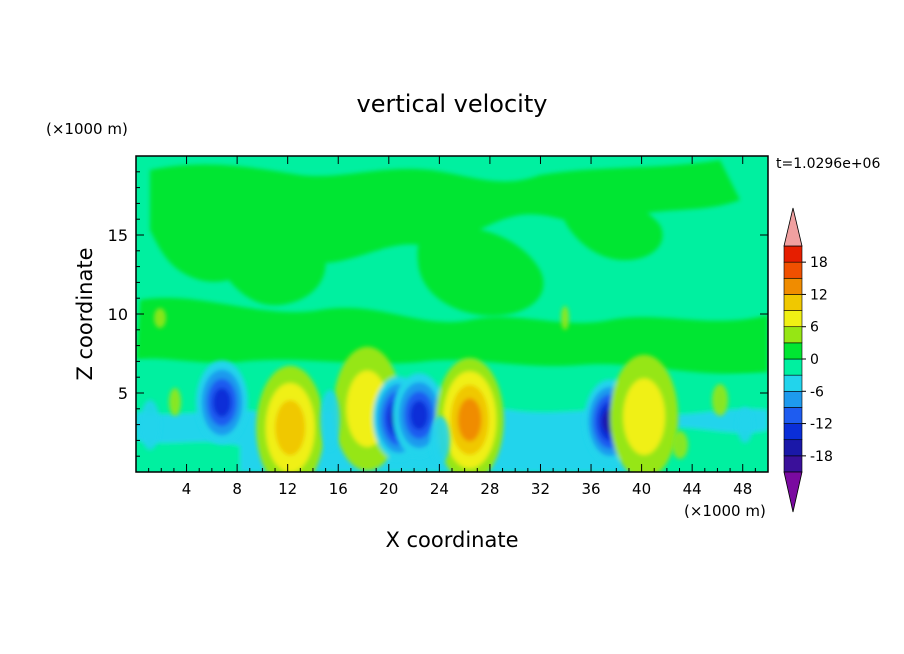 The image size is (904, 654). I want to click on time-label: t=1.0296e+06, so click(828, 164).